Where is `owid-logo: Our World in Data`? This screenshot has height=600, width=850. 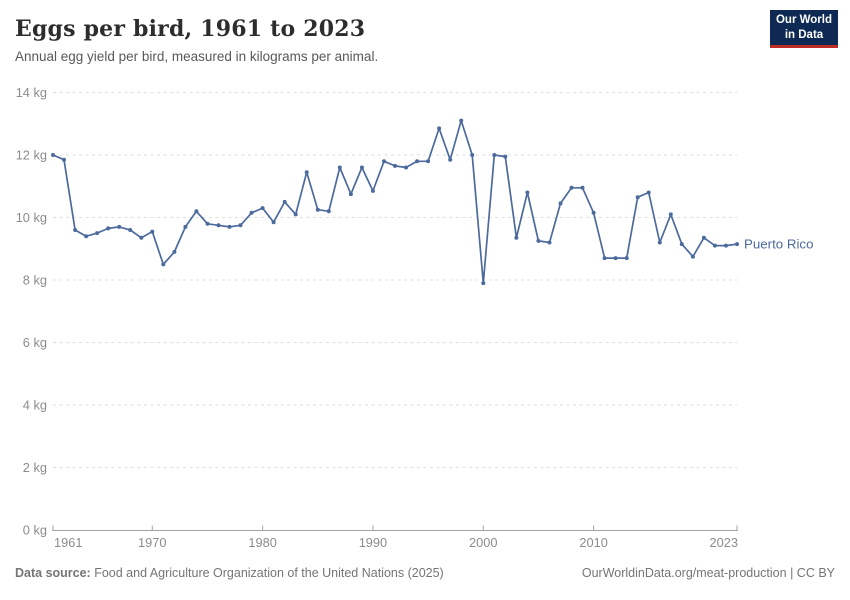 owid-logo: Our World in Data is located at coordinates (804, 29).